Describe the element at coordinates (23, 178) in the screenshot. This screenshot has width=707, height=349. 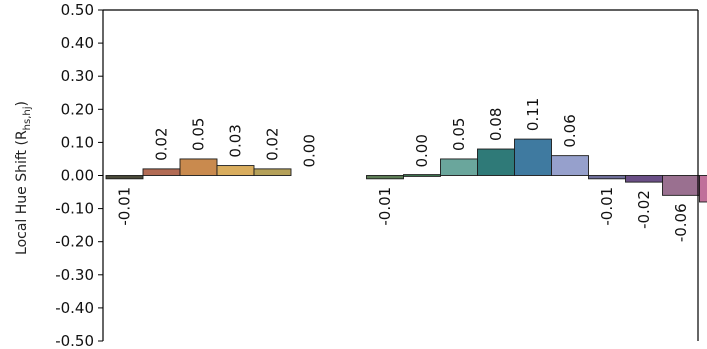
I see `y-axis-title: Local Hue Shift (Rhs,hj)` at that location.